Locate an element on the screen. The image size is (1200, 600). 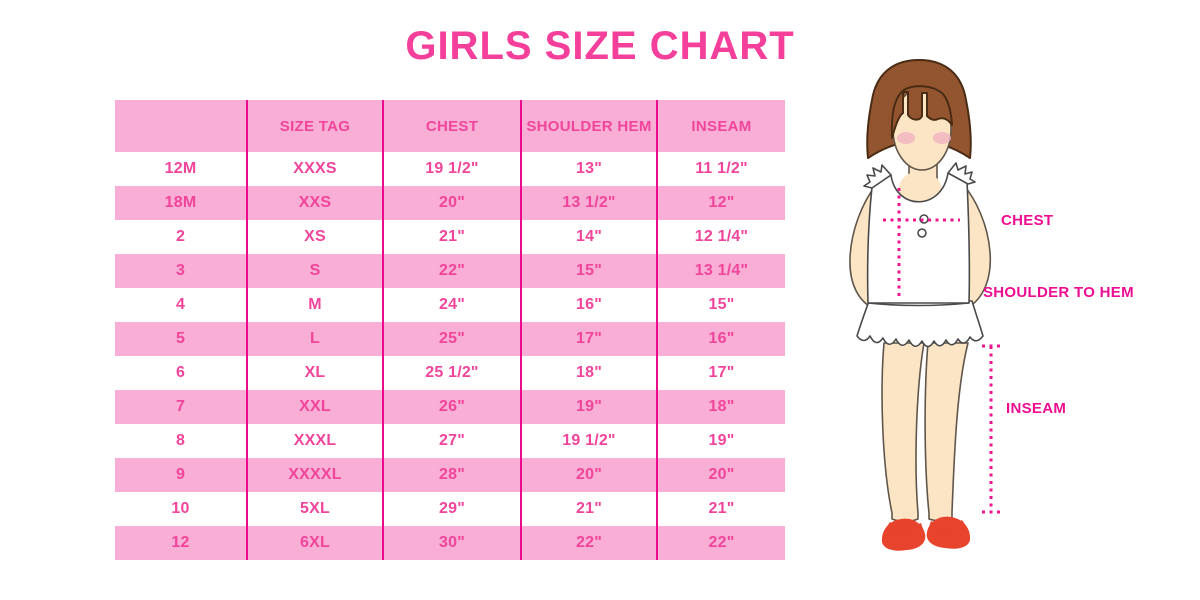
size-cell: 27" is located at coordinates (452, 441).